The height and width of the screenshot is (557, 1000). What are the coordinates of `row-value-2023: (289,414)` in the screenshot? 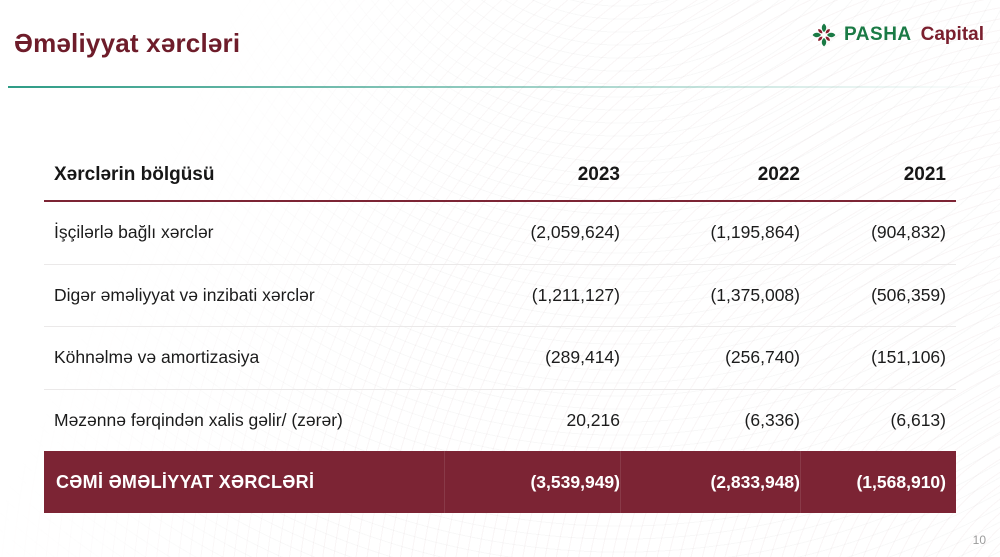 It's located at (582, 357).